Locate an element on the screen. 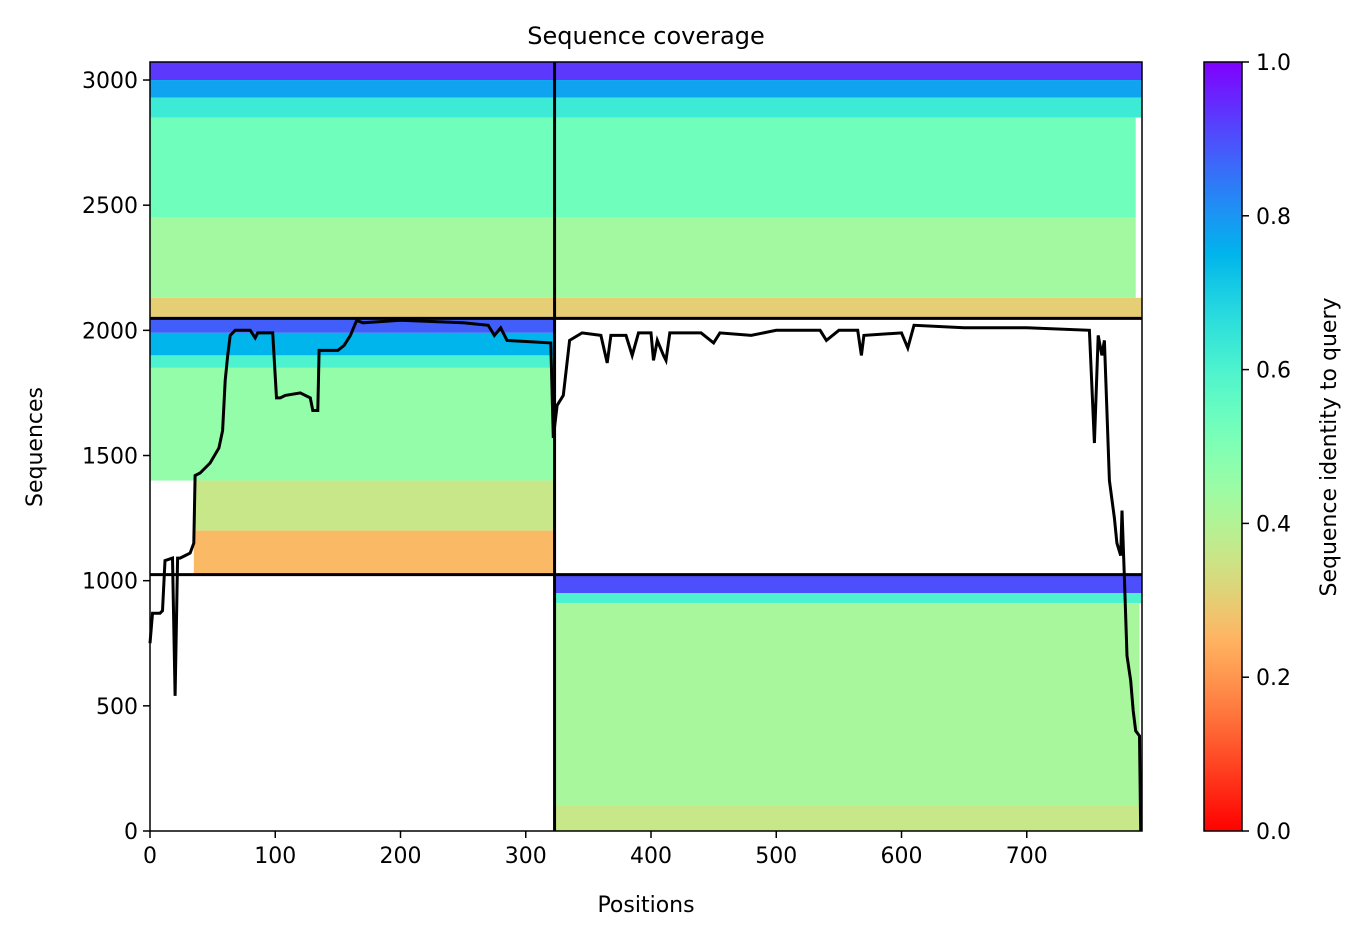  colorbar is located at coordinates (1223, 446).